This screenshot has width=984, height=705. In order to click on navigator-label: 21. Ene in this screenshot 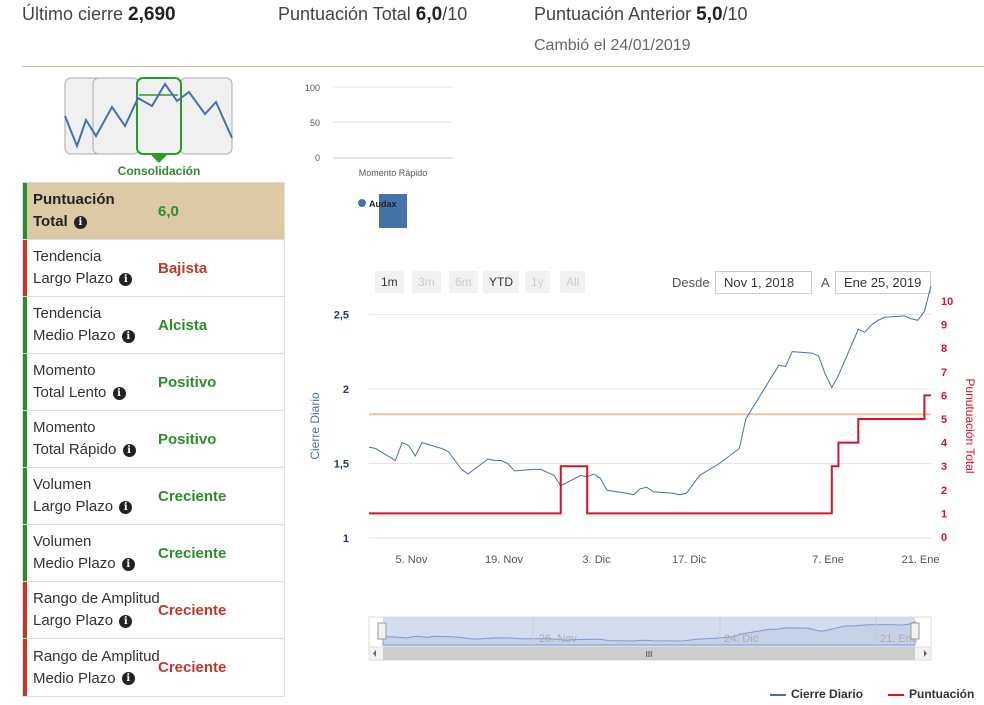, I will do `click(899, 639)`.